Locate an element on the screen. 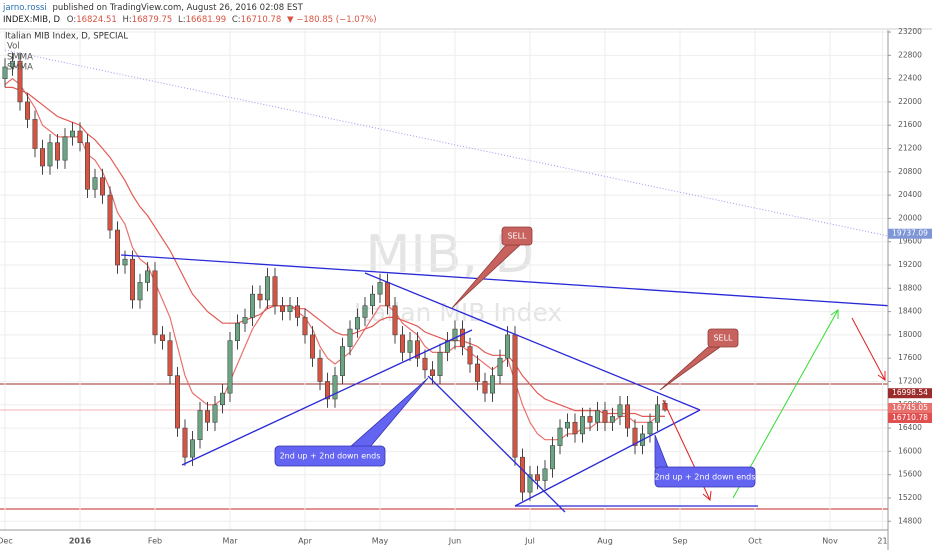 The width and height of the screenshot is (932, 550). x-tick-label: Apr is located at coordinates (305, 541).